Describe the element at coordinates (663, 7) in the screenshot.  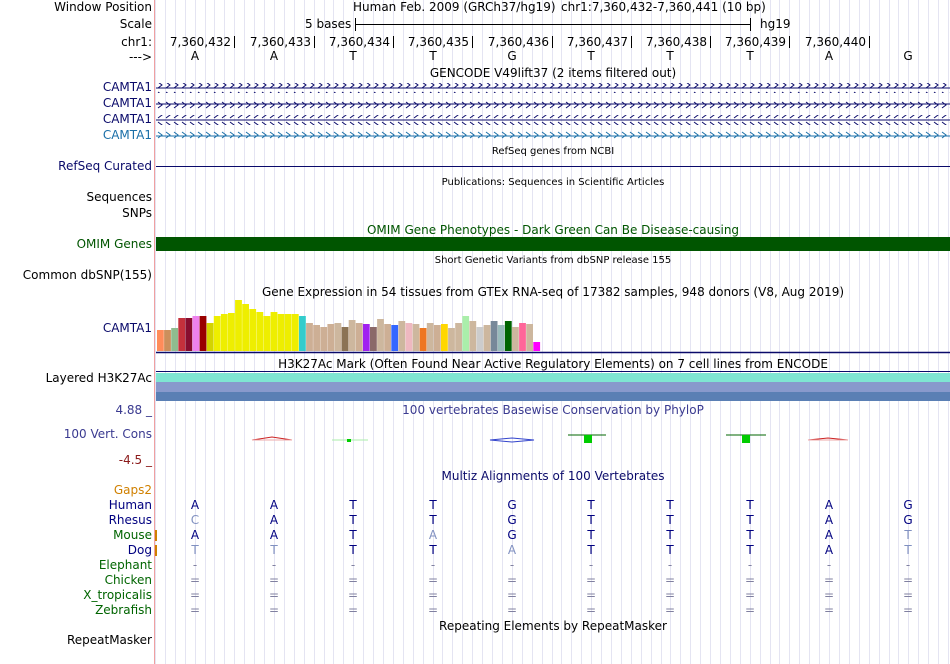
I see `position-text: chr1:7,360,432-7,360,441 (10 bp)` at that location.